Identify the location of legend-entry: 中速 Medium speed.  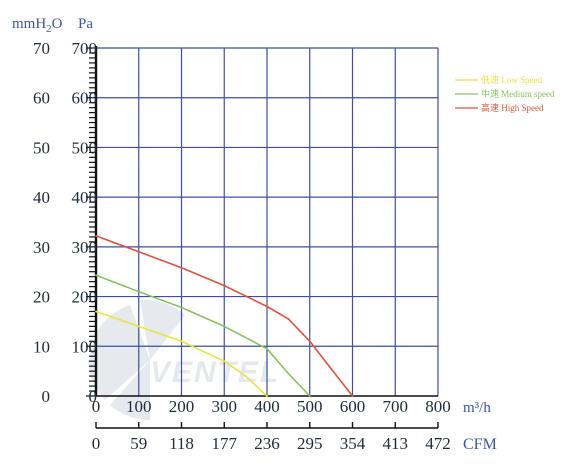
(518, 93).